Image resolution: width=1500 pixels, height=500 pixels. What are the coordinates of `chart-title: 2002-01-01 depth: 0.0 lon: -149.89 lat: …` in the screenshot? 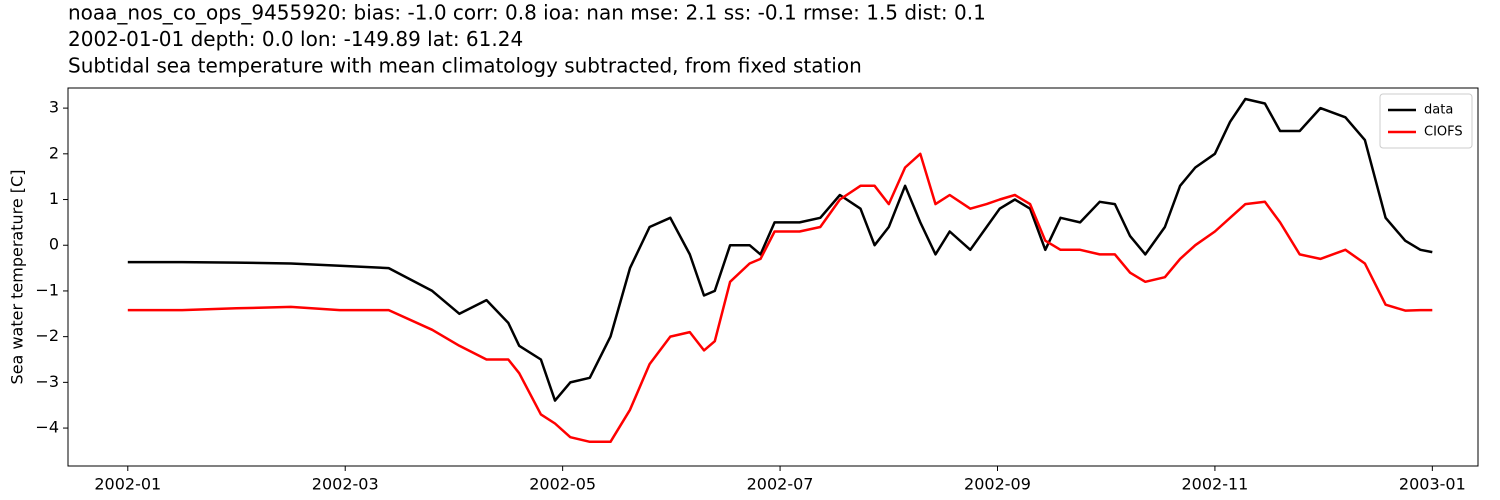 It's located at (295, 39).